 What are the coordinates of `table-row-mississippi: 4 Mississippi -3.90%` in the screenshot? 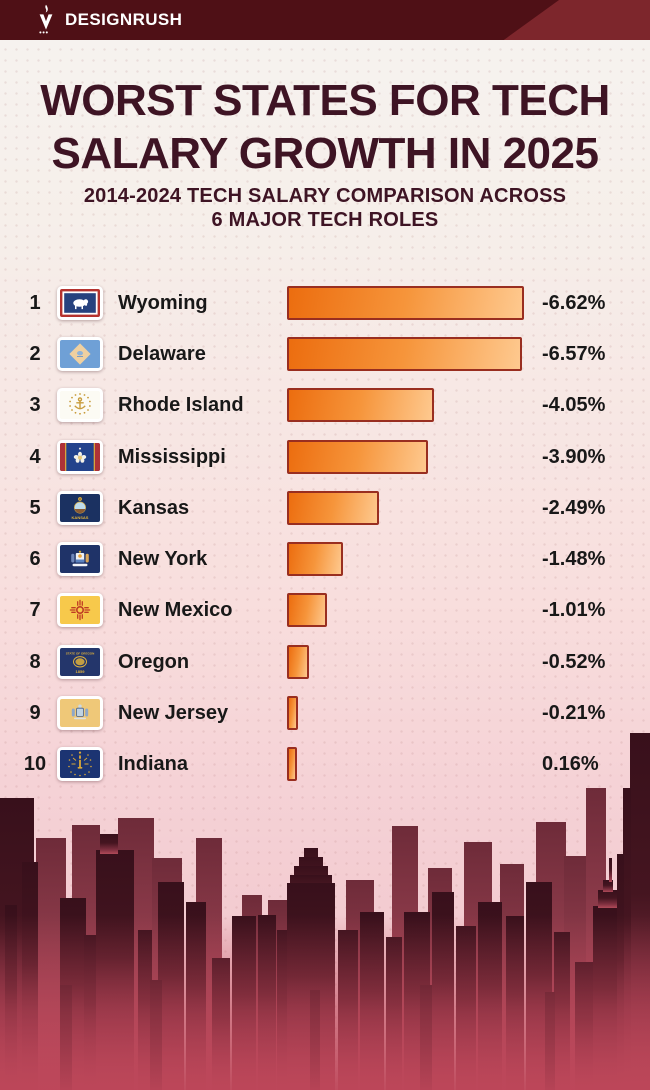 It's located at (325, 457).